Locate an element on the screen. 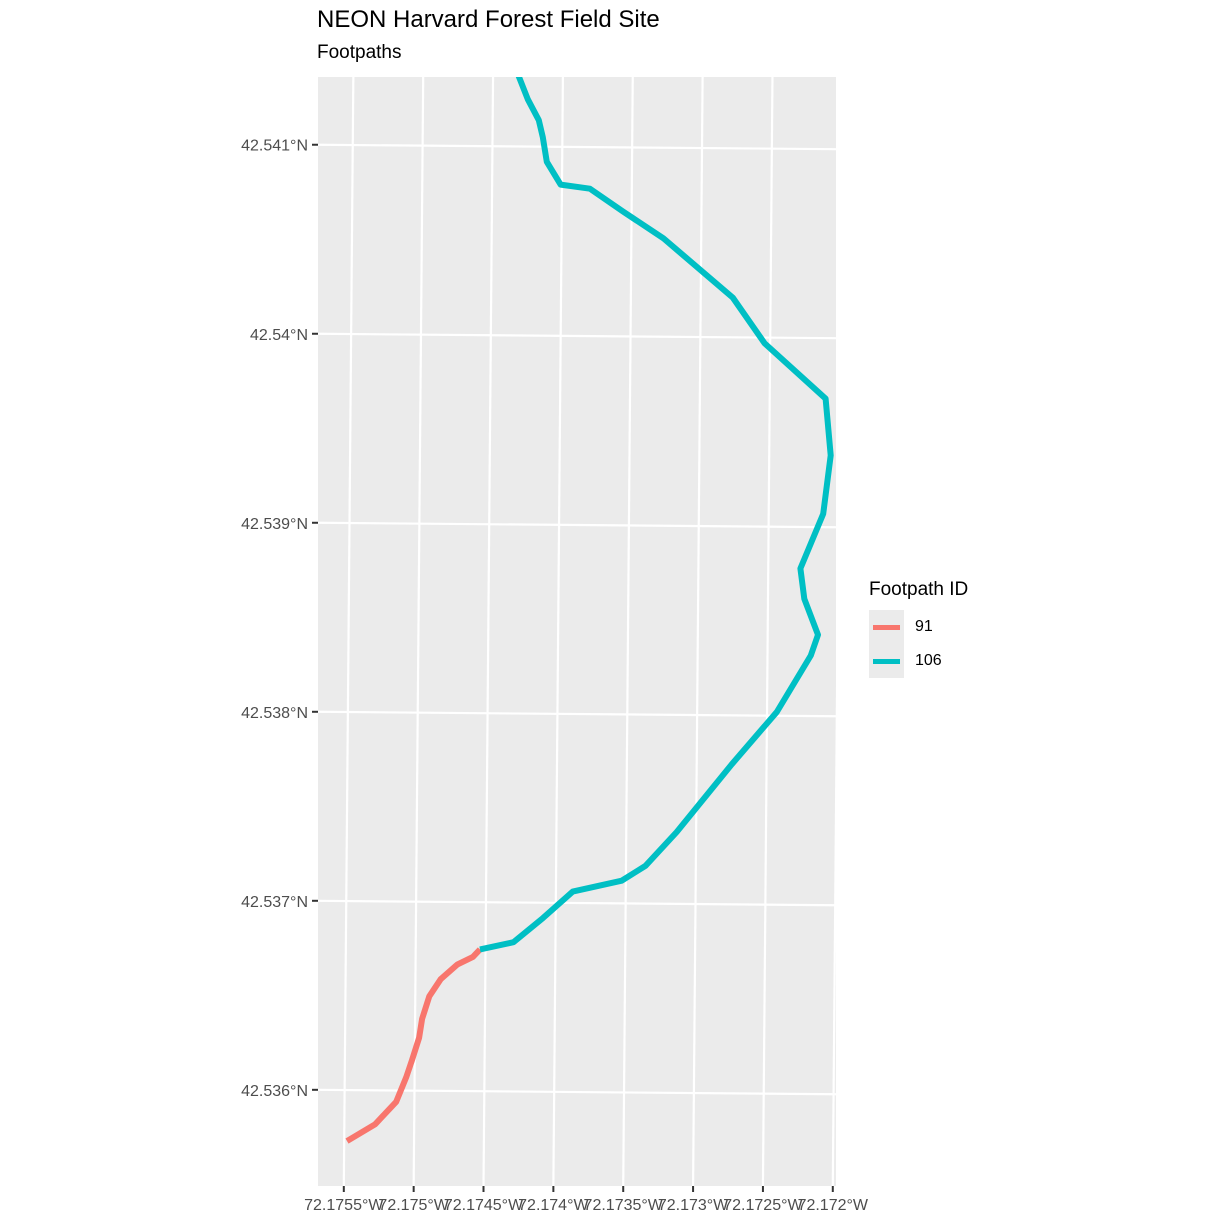 The width and height of the screenshot is (1224, 1224). x-tick-label: 72.173°W is located at coordinates (693, 1205).